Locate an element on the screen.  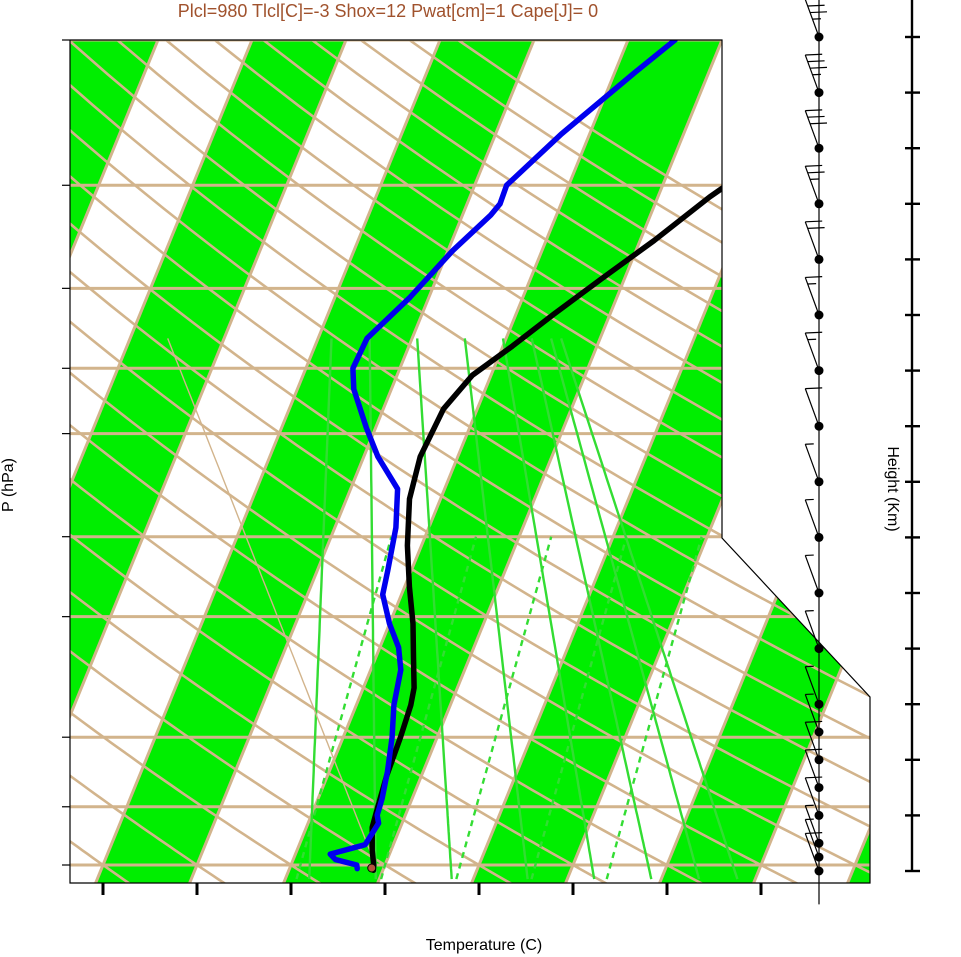
wind-barb-column is located at coordinates (816, 452).